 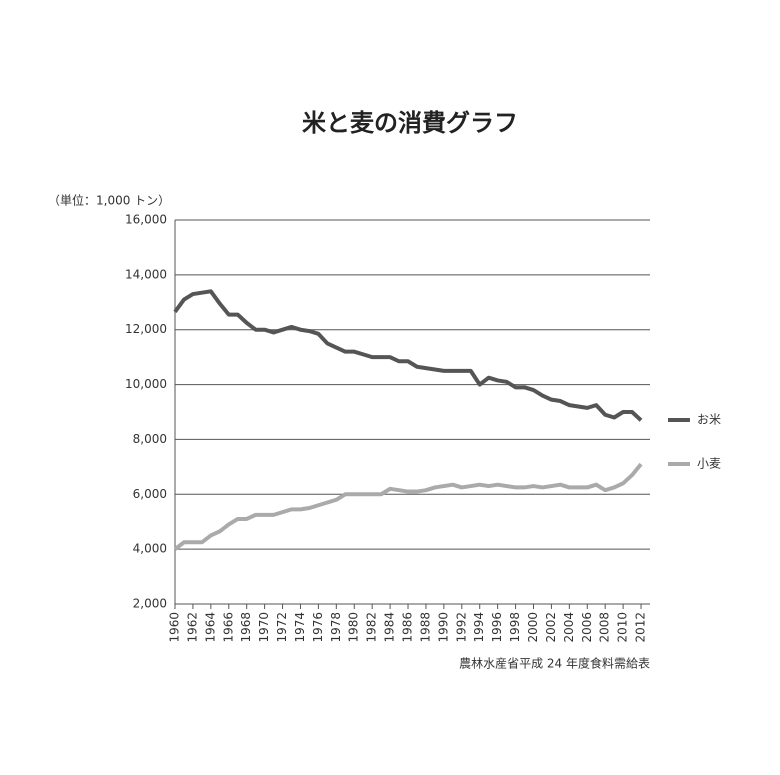 What do you see at coordinates (461, 627) in the screenshot?
I see `x-tick-label: 1992` at bounding box center [461, 627].